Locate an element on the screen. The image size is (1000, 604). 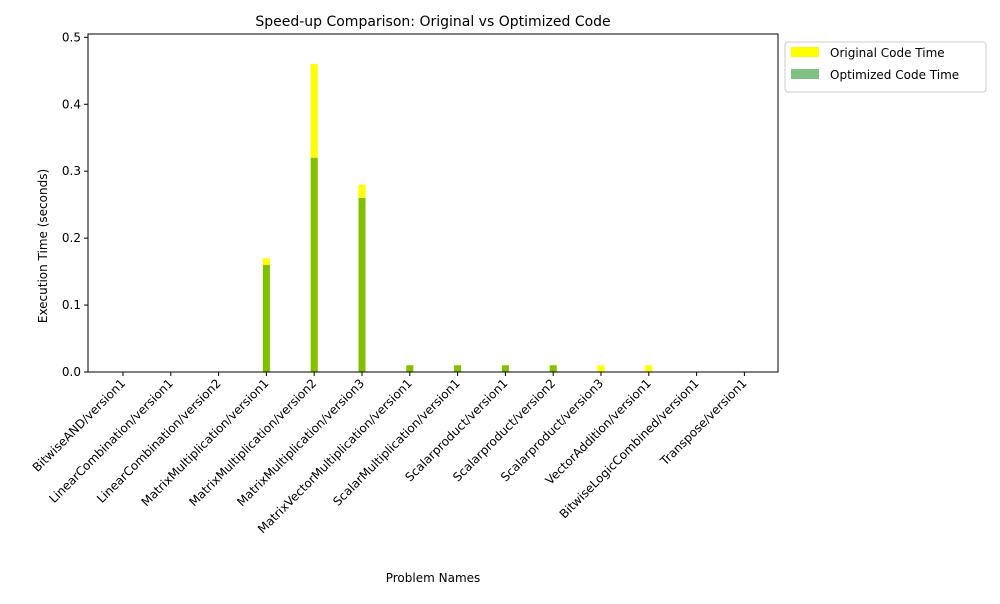
legend-label: Optimized Code Time is located at coordinates (894, 75).